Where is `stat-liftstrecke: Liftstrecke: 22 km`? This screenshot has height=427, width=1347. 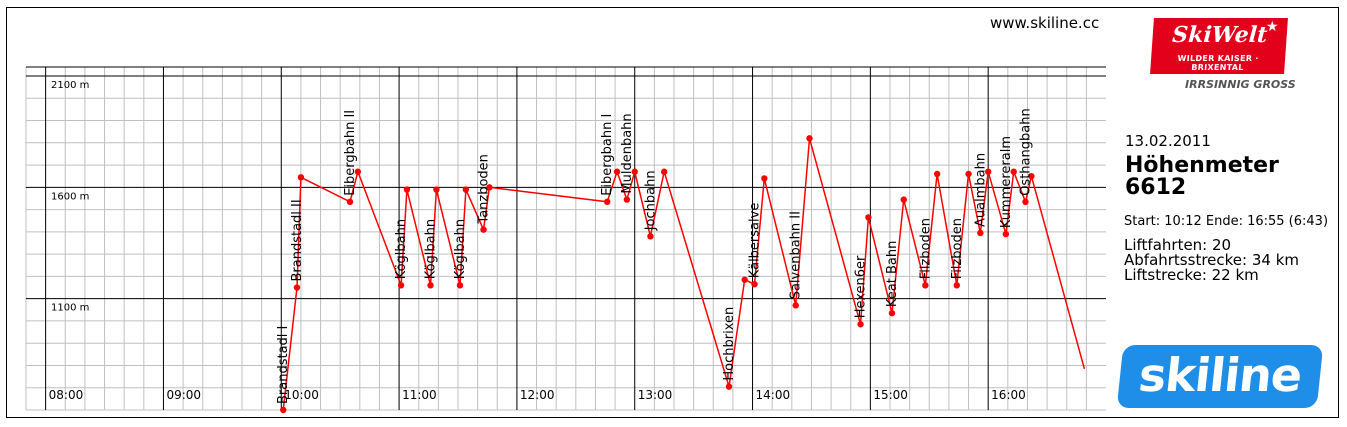
stat-liftstrecke: Liftstrecke: 22 km is located at coordinates (1191, 275).